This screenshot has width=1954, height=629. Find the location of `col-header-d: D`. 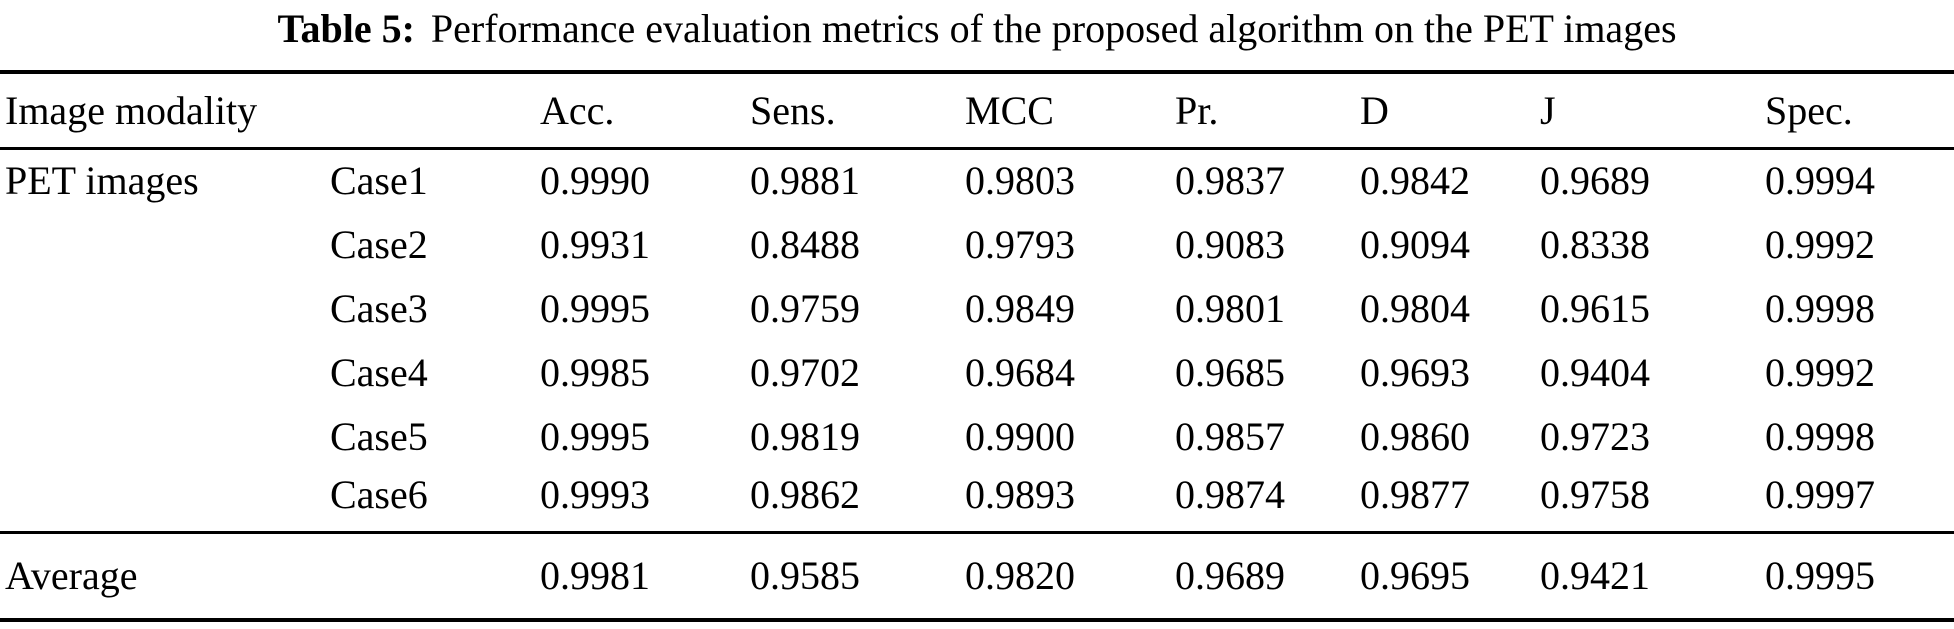

col-header-d: D is located at coordinates (1374, 110).